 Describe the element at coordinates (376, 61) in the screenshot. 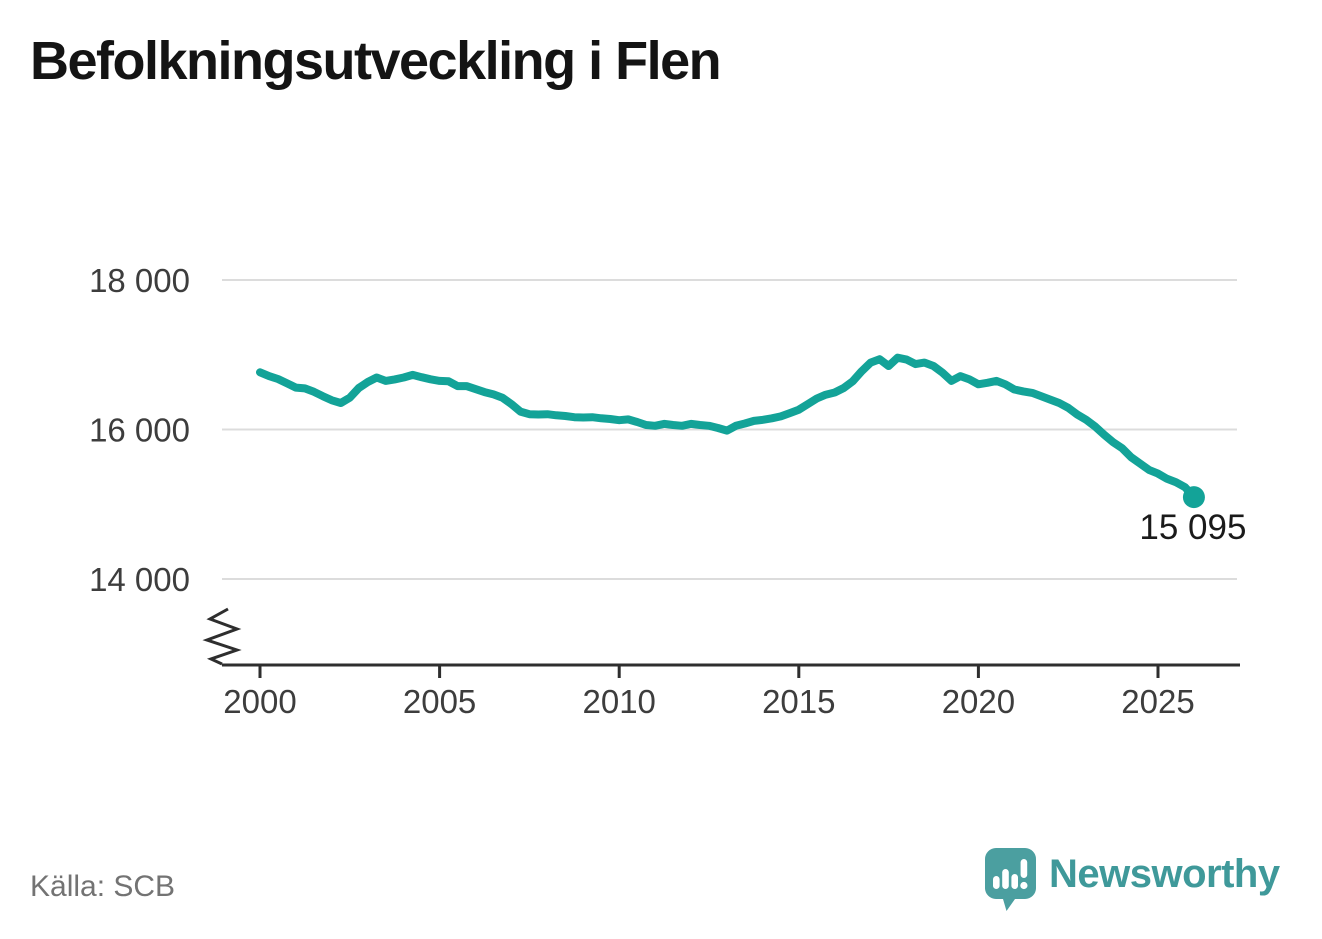

I see `page-title: Befolkningsutveckling i Flen` at that location.